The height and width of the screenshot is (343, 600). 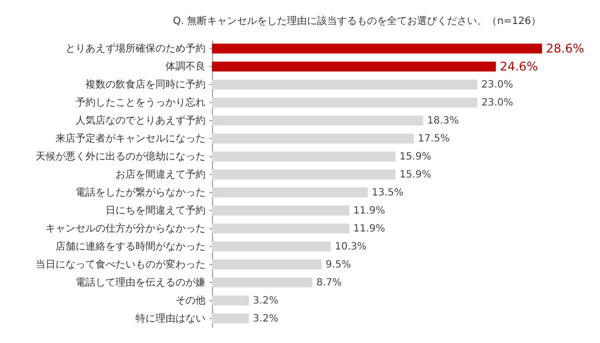 What do you see at coordinates (121, 156) in the screenshot?
I see `y-tick-label: 天候が悪く外に出るのが億劫になった` at bounding box center [121, 156].